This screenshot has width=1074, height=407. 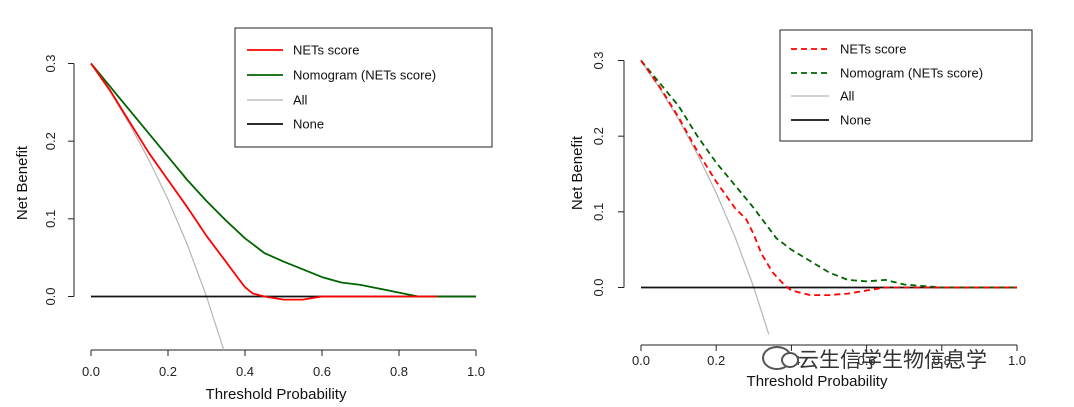 I want to click on wechat-icon, so click(x=780, y=358).